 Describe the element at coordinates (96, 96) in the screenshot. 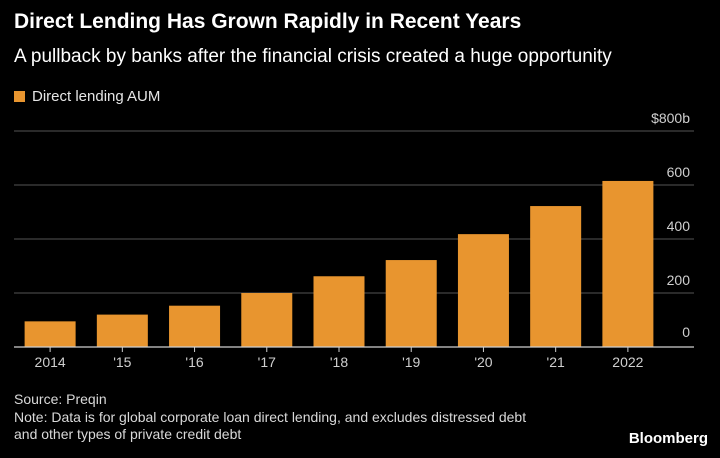

I see `legend-label: Direct lending AUM` at that location.